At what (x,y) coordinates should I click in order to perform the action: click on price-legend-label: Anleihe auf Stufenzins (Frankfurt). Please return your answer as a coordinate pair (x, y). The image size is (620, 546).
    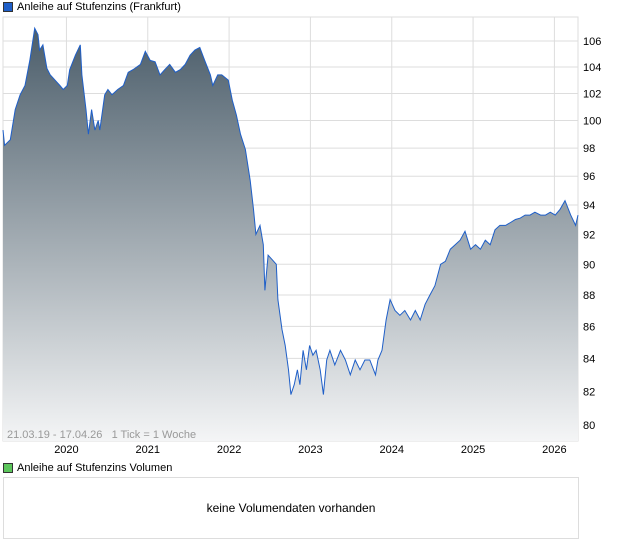
    Looking at the image, I should click on (99, 7).